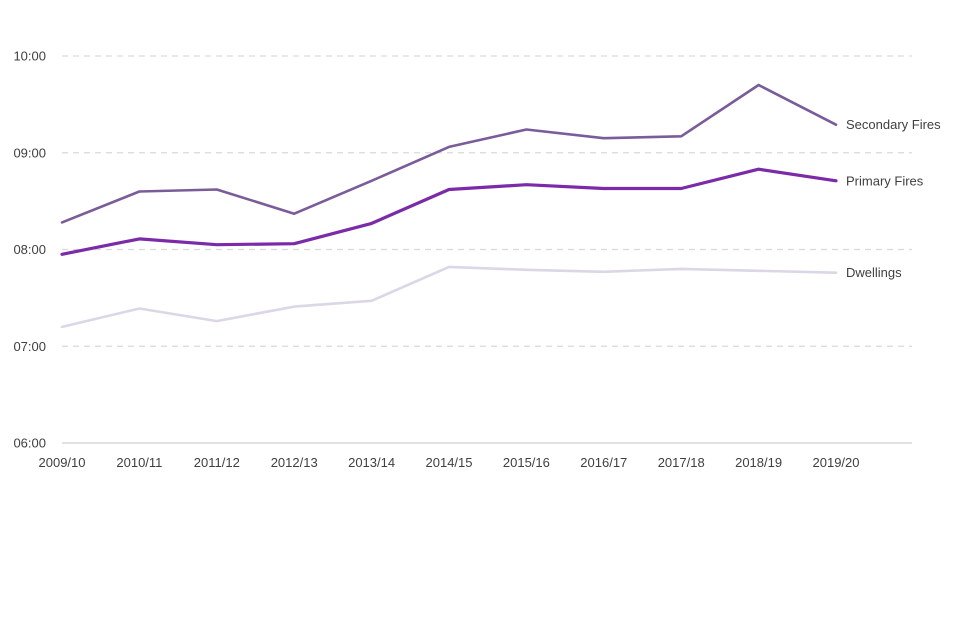  What do you see at coordinates (836, 462) in the screenshot?
I see `x-tick-label: 2019/20` at bounding box center [836, 462].